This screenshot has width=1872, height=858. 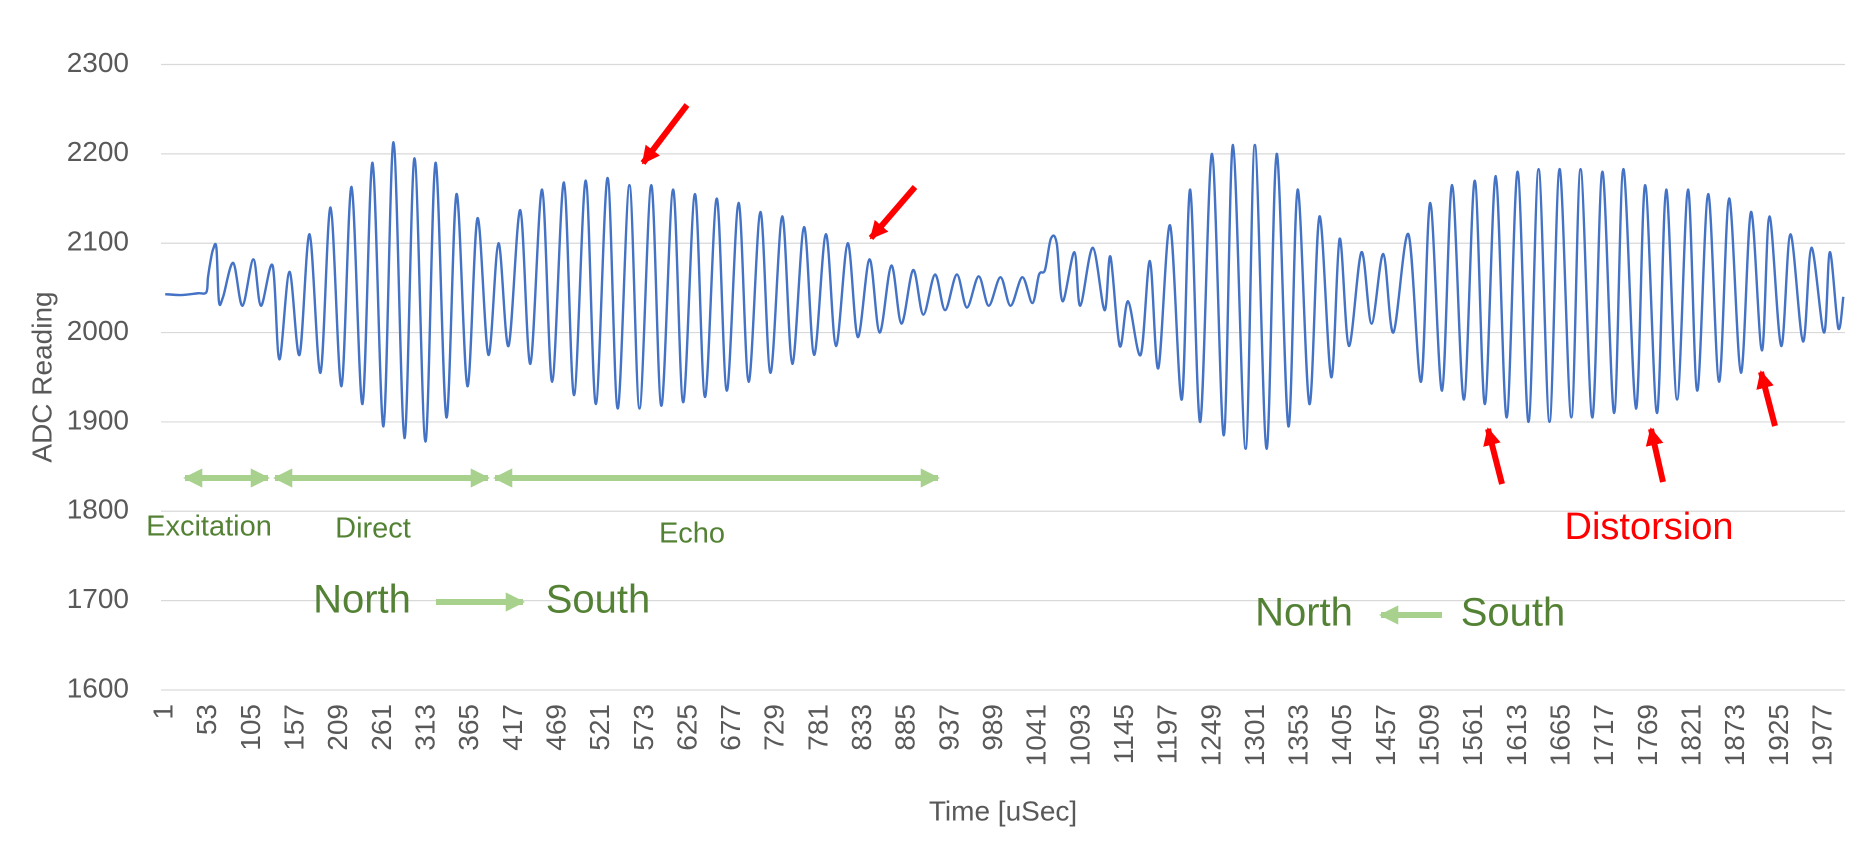 I want to click on x-tick-label: 1405, so click(x=1341, y=735).